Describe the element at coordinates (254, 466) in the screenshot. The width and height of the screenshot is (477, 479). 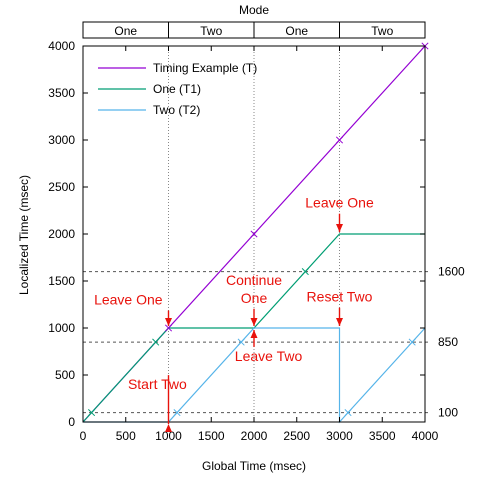
I see `x-axis-label: Global Time (msec)` at that location.